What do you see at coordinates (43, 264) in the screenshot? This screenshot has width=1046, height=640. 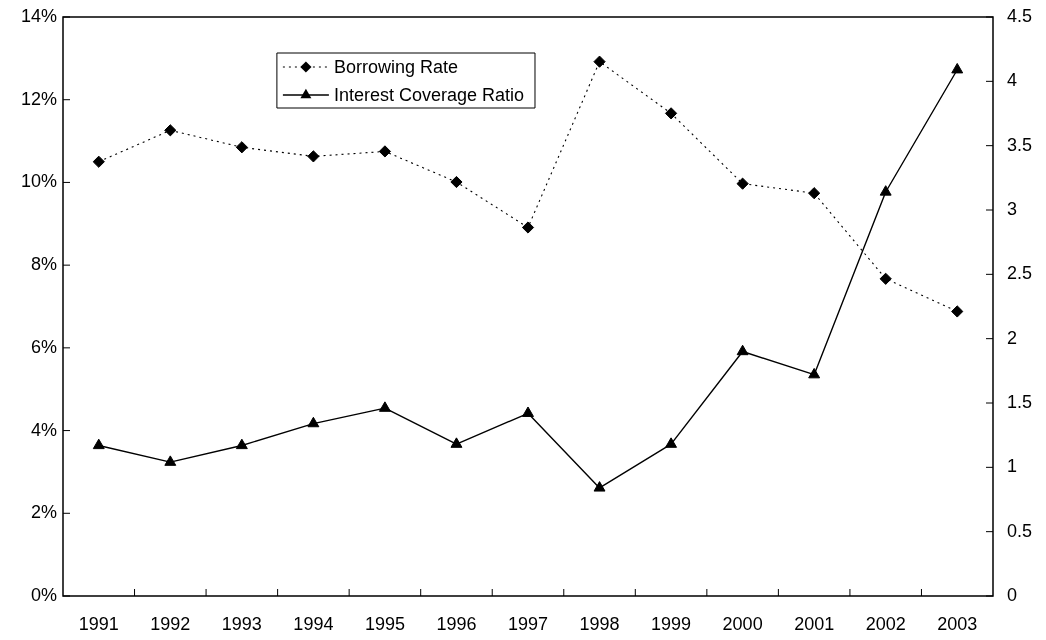 I see `y-tick-label: 8%` at bounding box center [43, 264].